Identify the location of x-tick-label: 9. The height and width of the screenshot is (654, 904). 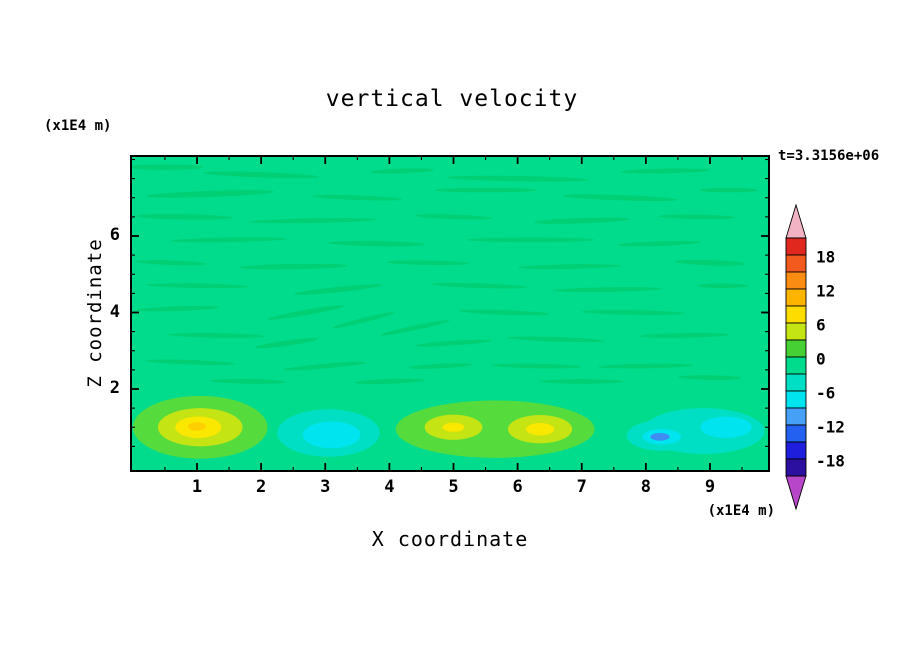
(710, 487).